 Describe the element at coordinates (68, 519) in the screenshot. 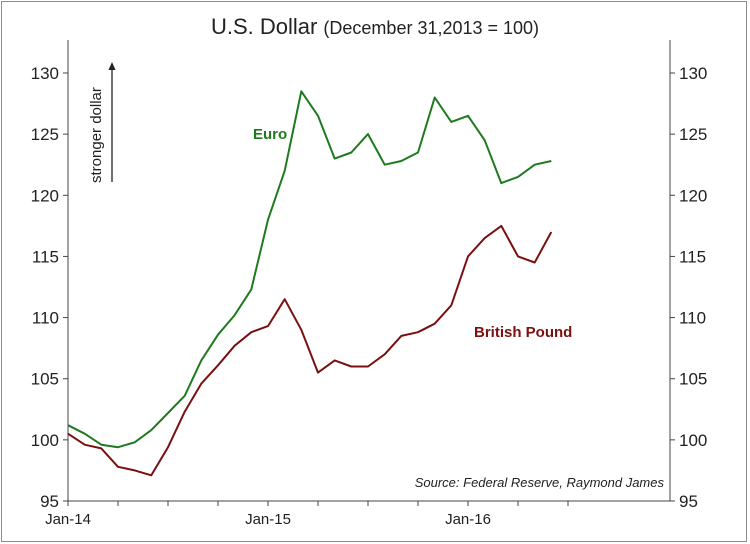

I see `x-tick-label: Jan-14` at that location.